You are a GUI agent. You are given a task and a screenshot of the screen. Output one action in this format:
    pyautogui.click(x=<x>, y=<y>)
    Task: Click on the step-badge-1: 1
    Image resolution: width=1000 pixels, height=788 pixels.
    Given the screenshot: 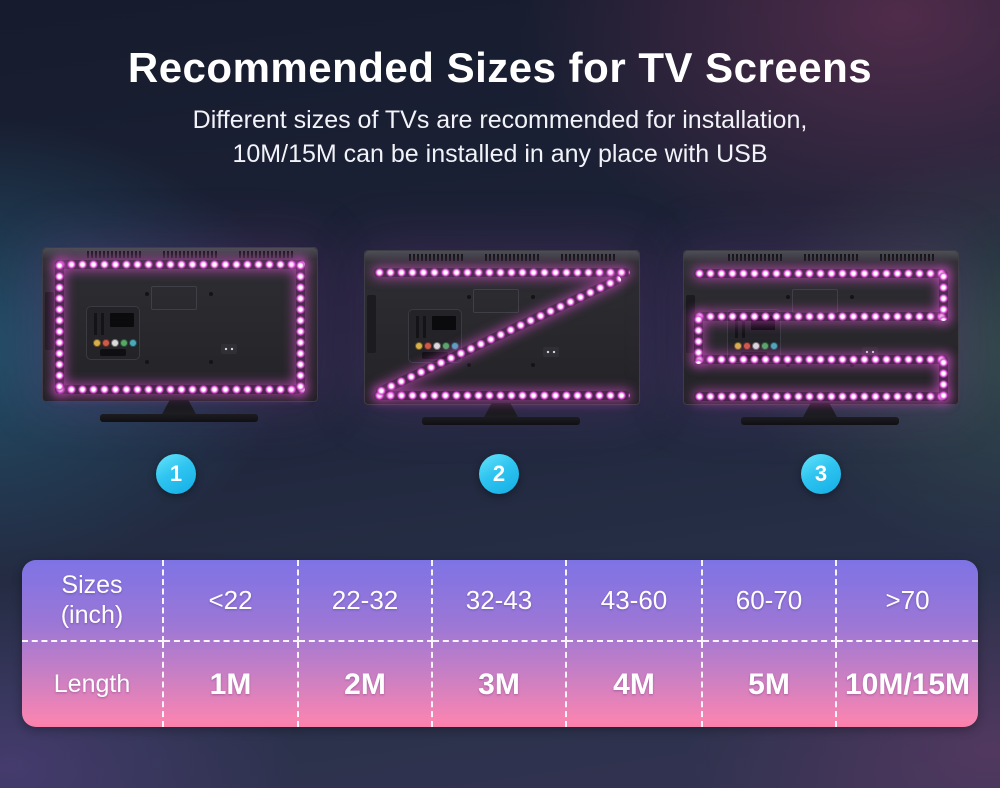 What is the action you would take?
    pyautogui.click(x=176, y=474)
    